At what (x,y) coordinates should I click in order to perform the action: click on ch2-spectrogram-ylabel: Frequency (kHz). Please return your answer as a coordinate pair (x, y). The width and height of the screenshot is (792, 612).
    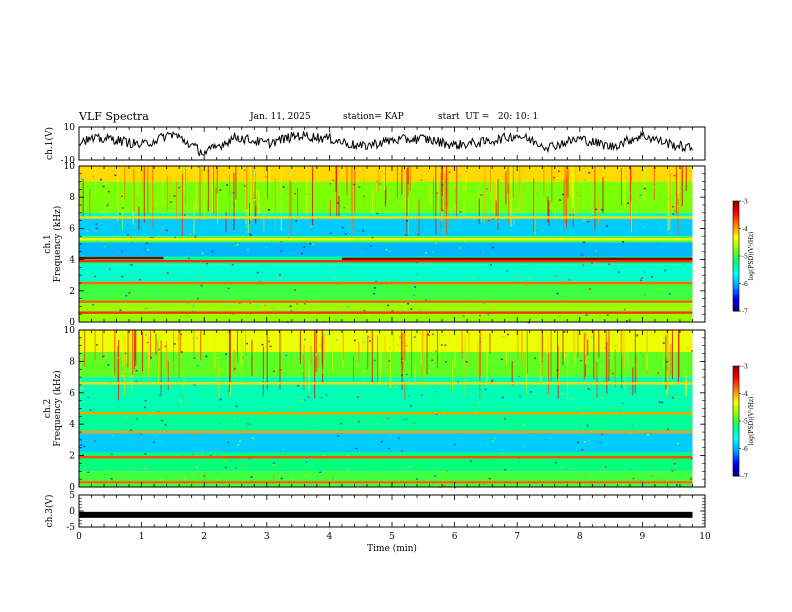
    Looking at the image, I should click on (57, 408).